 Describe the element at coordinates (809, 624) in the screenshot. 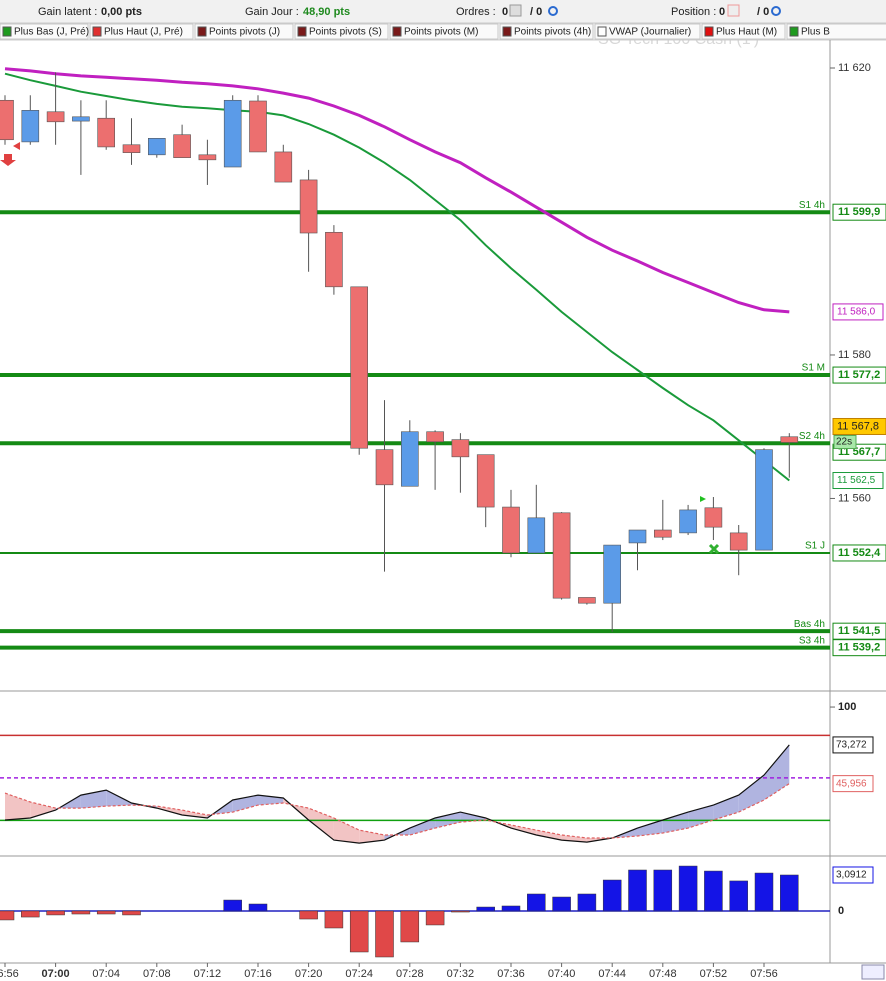

I see `pivot-name: Bas 4h` at that location.